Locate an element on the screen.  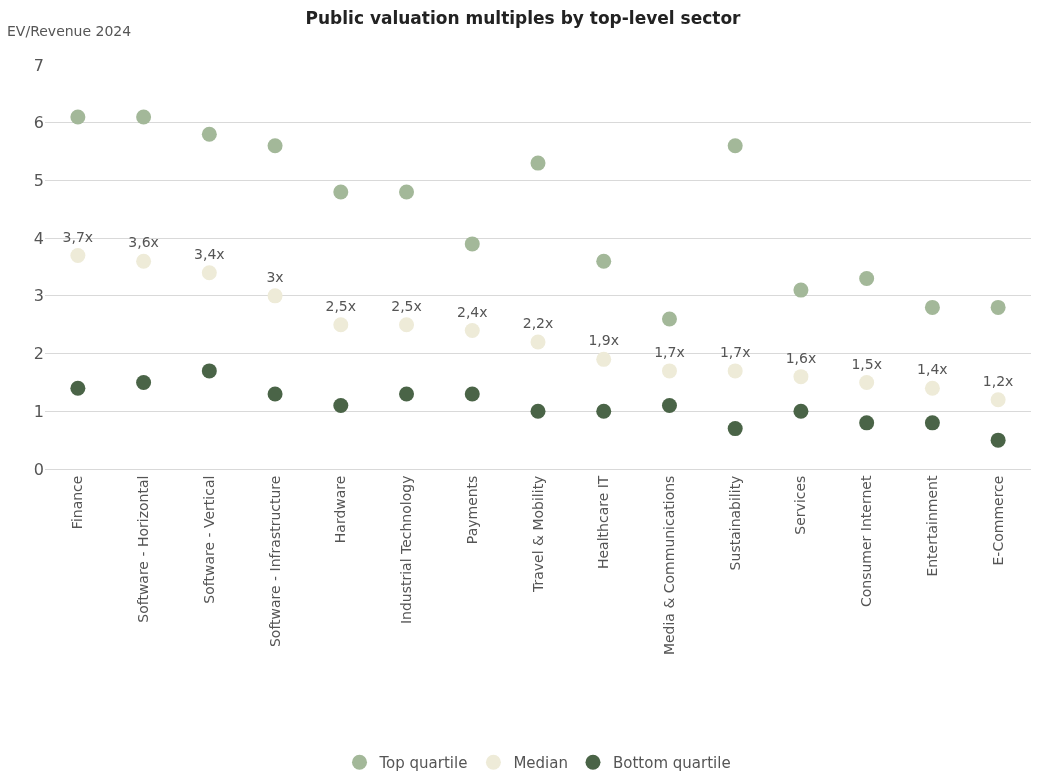
x-tick-label: Entertainment is located at coordinates (931, 526).